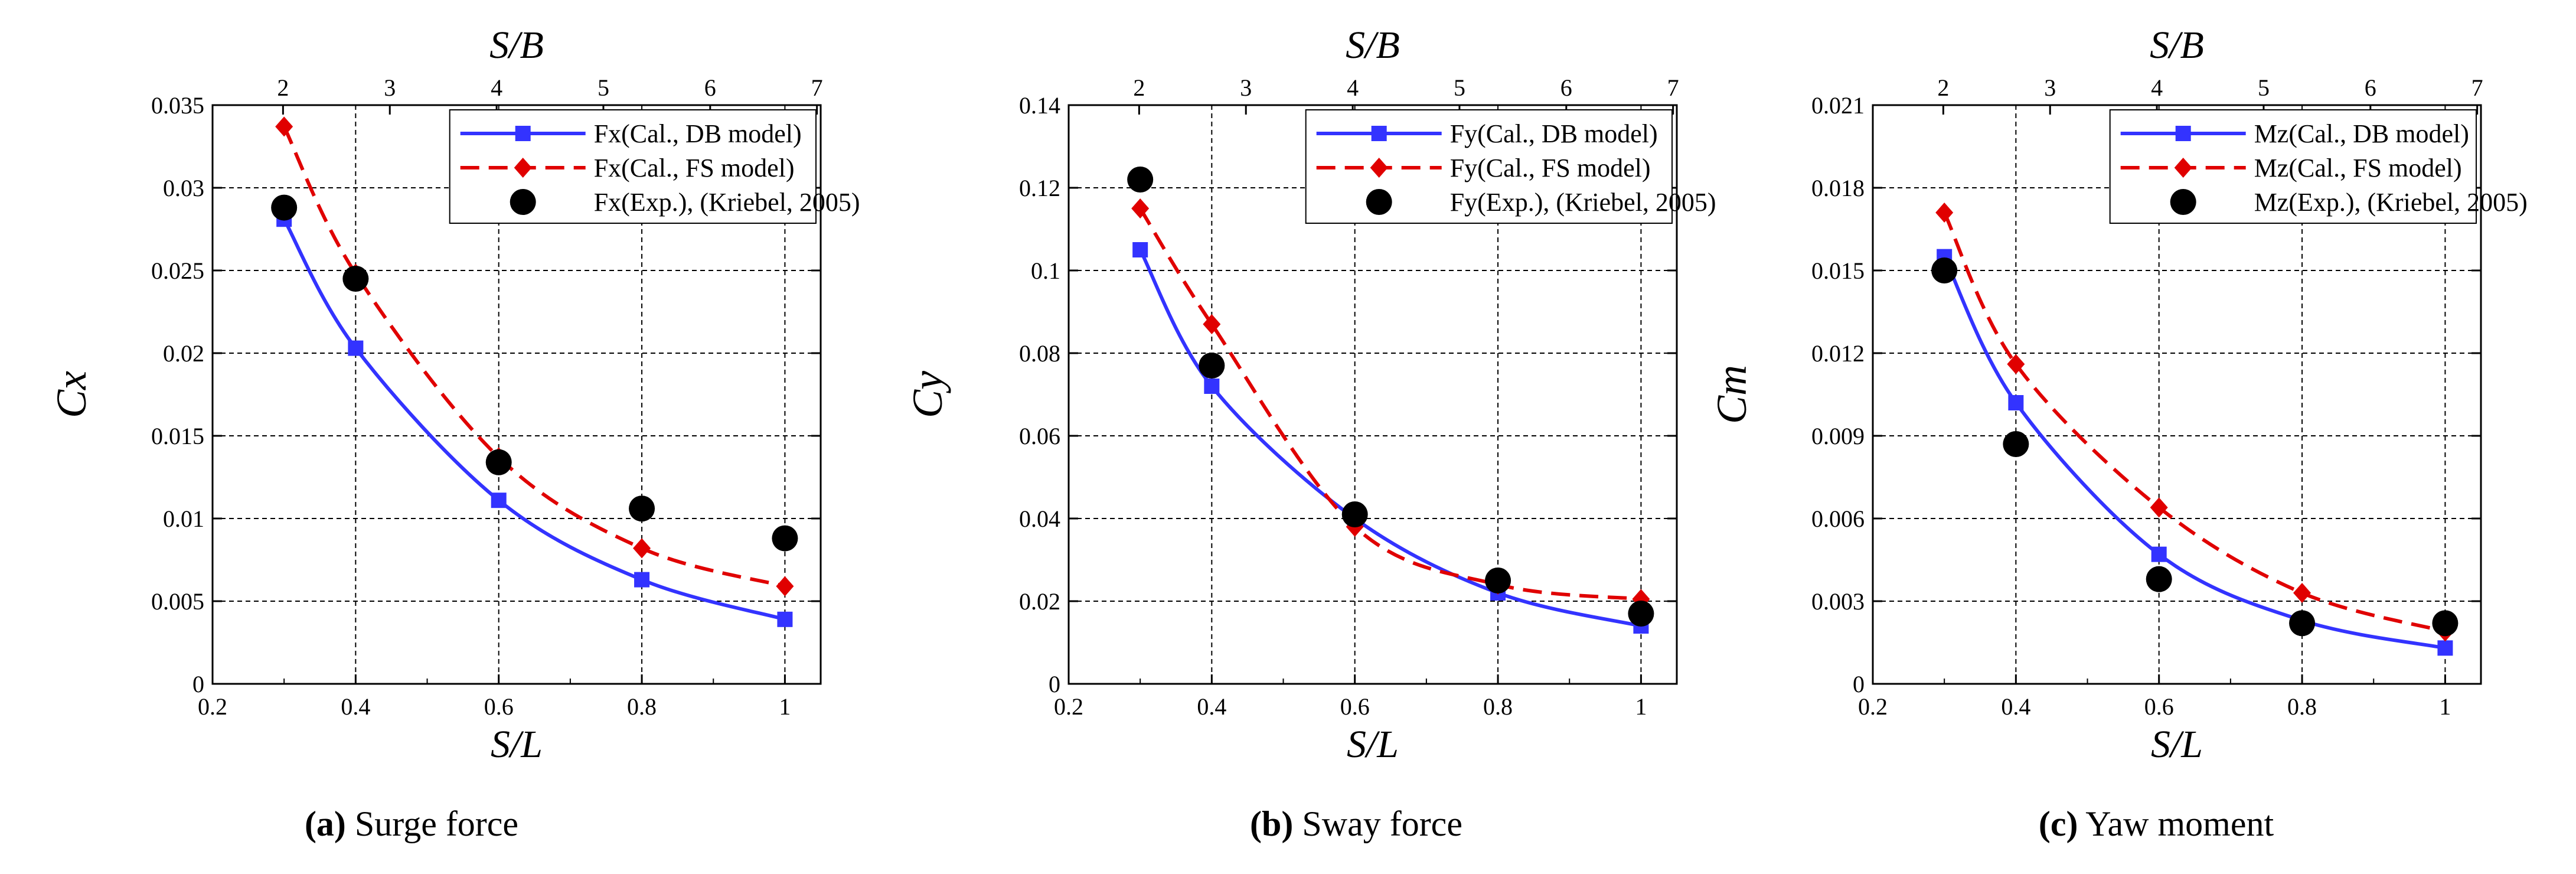 This screenshot has height=874, width=2576. I want to click on y-tick-label: 0.08, so click(1039, 354).